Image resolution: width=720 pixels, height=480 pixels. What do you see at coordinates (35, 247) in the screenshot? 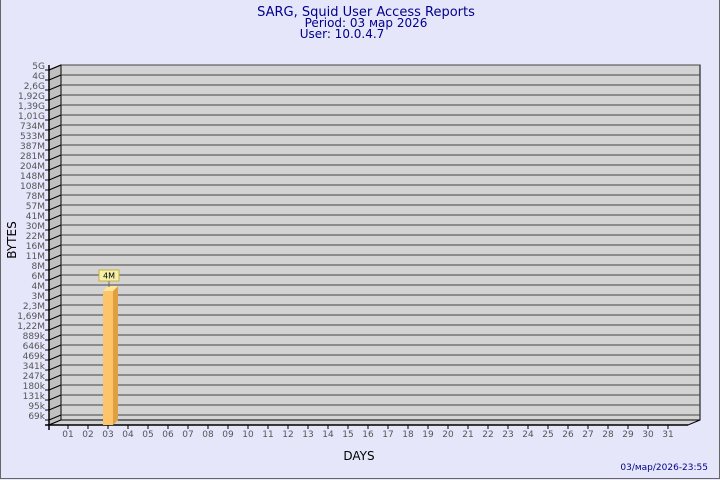
I see `y-tick-label: 16M` at bounding box center [35, 247].